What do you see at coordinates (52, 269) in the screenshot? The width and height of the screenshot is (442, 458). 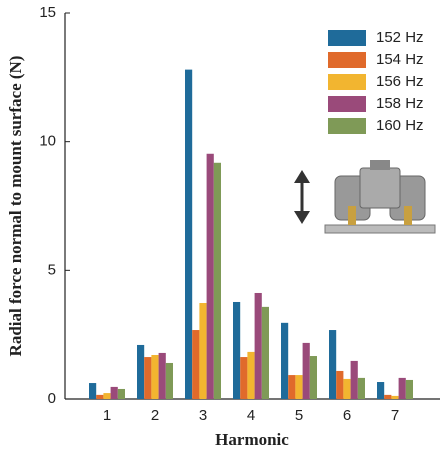 I see `y-tick-label: 5` at bounding box center [52, 269].